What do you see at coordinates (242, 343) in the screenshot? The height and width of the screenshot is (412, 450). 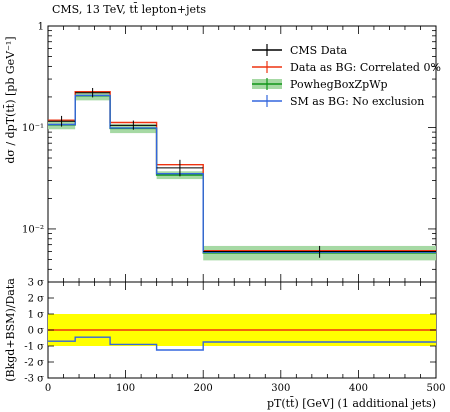 I see `ratio-sm-as-bg-no-exclusion` at bounding box center [242, 343].